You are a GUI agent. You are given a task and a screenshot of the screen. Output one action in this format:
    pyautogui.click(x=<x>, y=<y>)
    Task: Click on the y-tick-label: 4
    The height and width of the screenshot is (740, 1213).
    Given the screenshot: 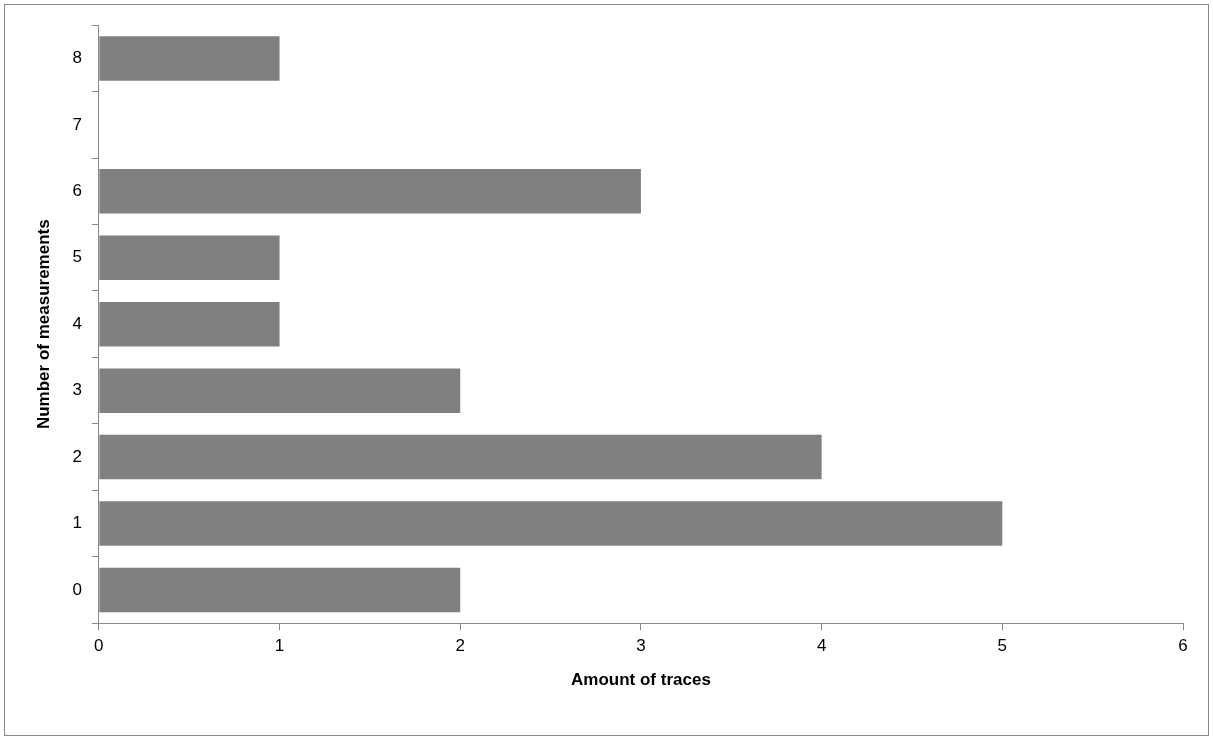 What is the action you would take?
    pyautogui.click(x=77, y=323)
    